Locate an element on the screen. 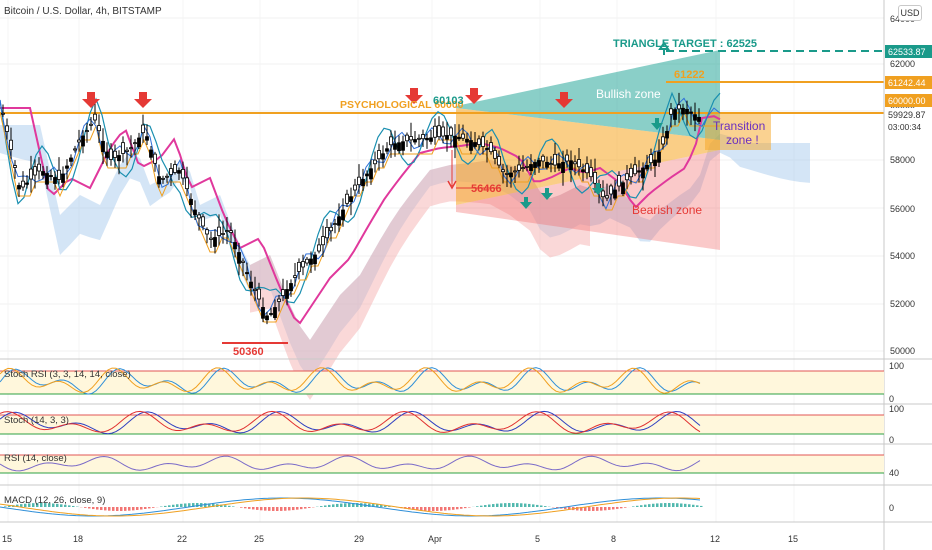  stoch-rsi-tick-0: 0 is located at coordinates (891, 399).